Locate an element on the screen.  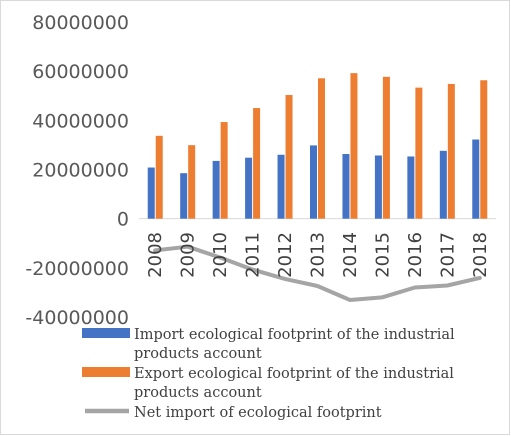
y-tick-label: 40000000 is located at coordinates (80, 121).